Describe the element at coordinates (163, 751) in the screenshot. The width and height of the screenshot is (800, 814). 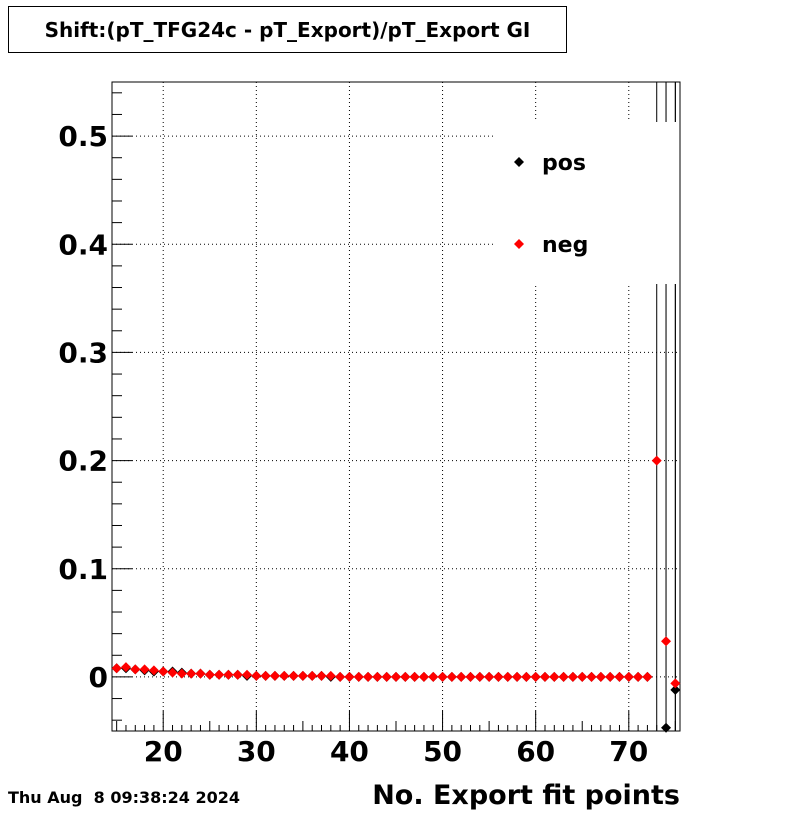
I see `x-tick-label: 20` at that location.